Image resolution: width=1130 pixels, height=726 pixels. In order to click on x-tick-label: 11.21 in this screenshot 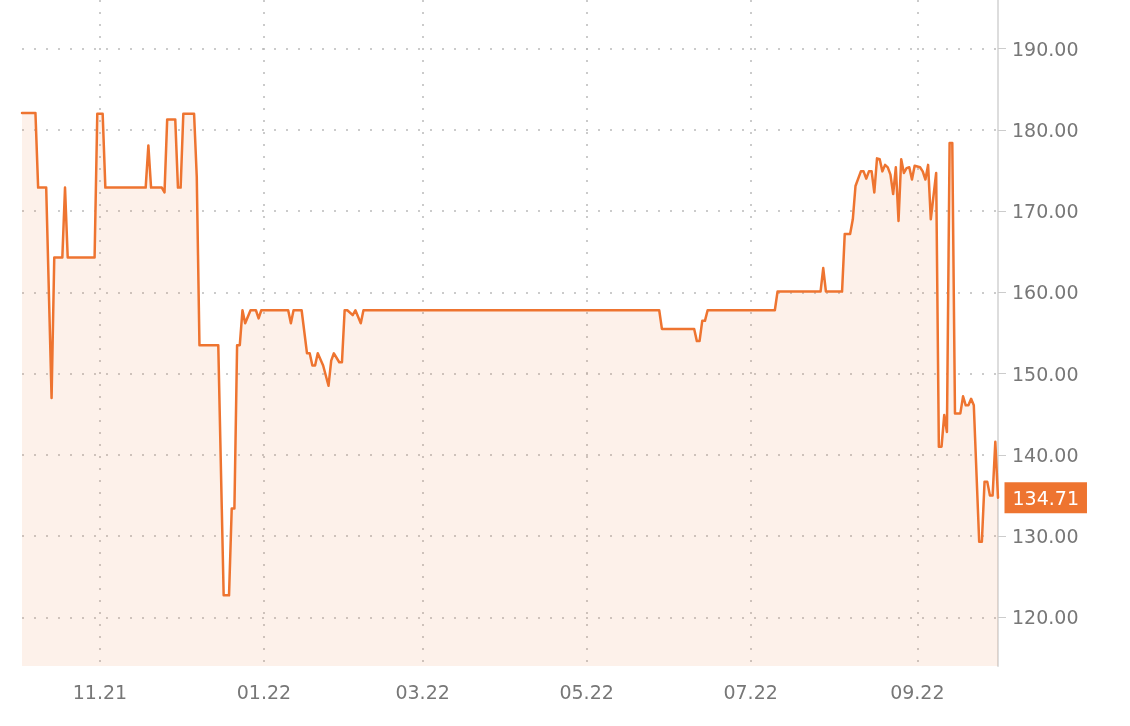, I will do `click(100, 691)`.